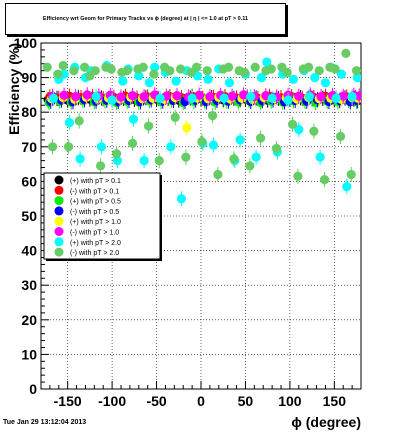  Describe the element at coordinates (29, 251) in the screenshot. I see `y-tick-label: 40` at that location.